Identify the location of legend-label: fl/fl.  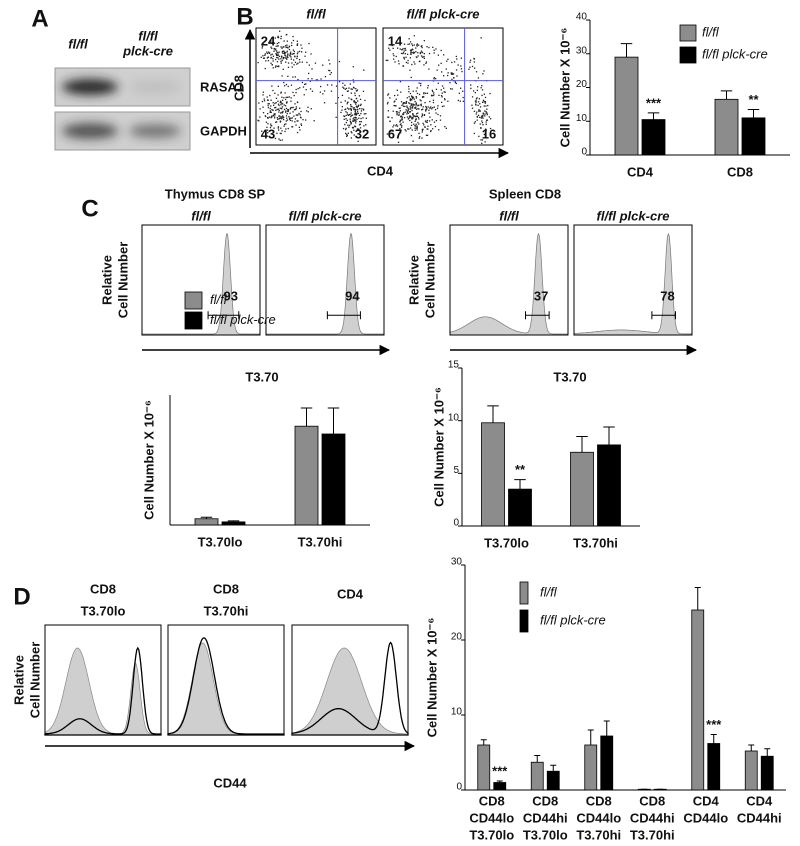
(549, 591).